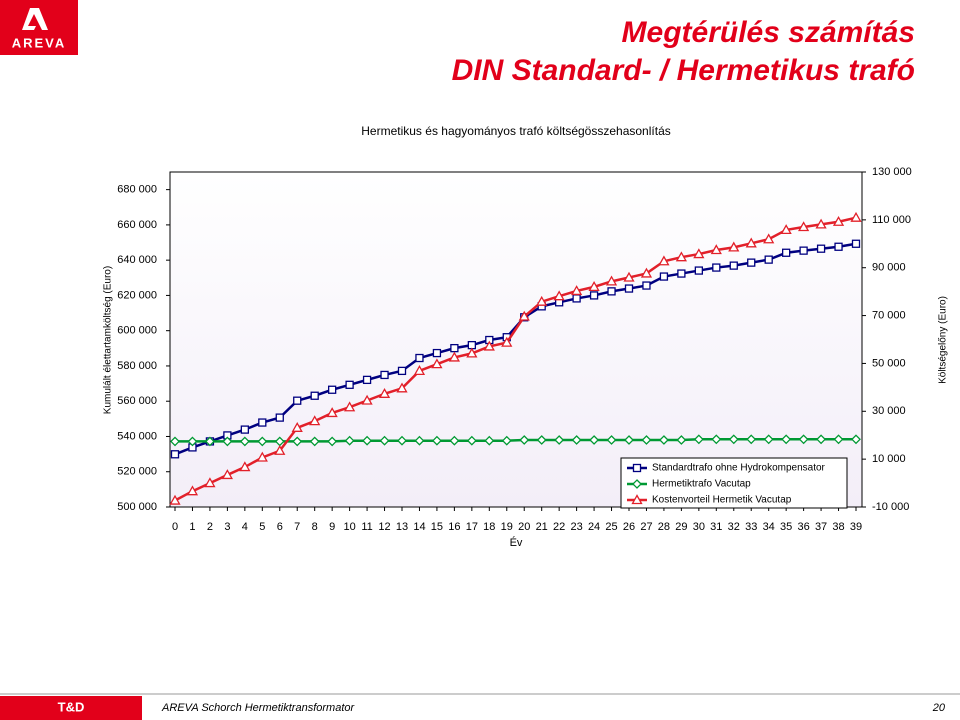  Describe the element at coordinates (681, 527) in the screenshot. I see `x-tick-label: 29` at that location.